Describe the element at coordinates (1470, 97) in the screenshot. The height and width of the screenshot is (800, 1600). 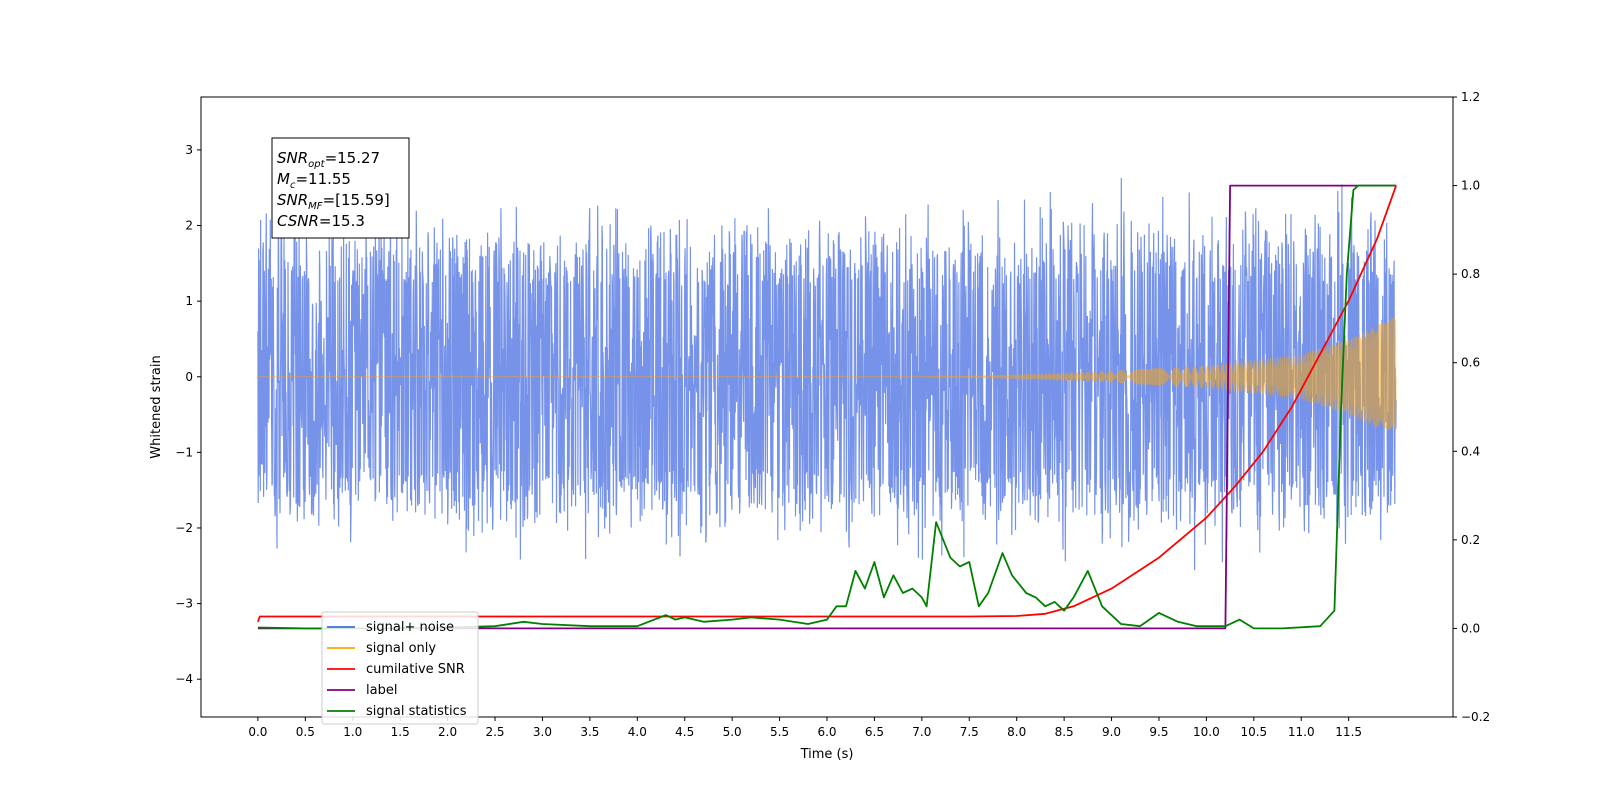
I see `y2-tick-label: 1.2` at that location.